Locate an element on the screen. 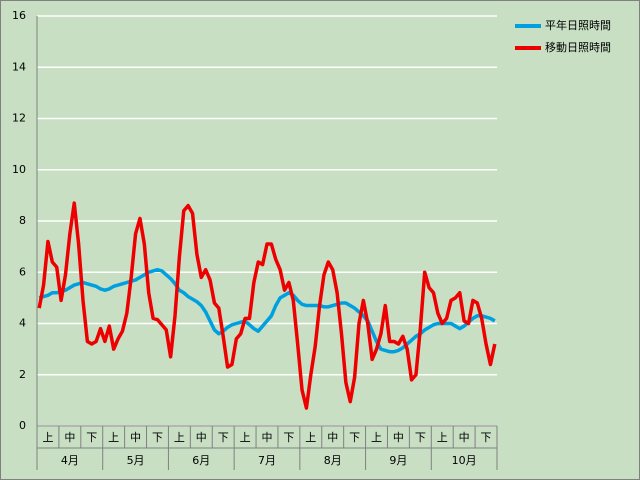 The height and width of the screenshot is (480, 640). y-tick-label: 10 is located at coordinates (19, 169).